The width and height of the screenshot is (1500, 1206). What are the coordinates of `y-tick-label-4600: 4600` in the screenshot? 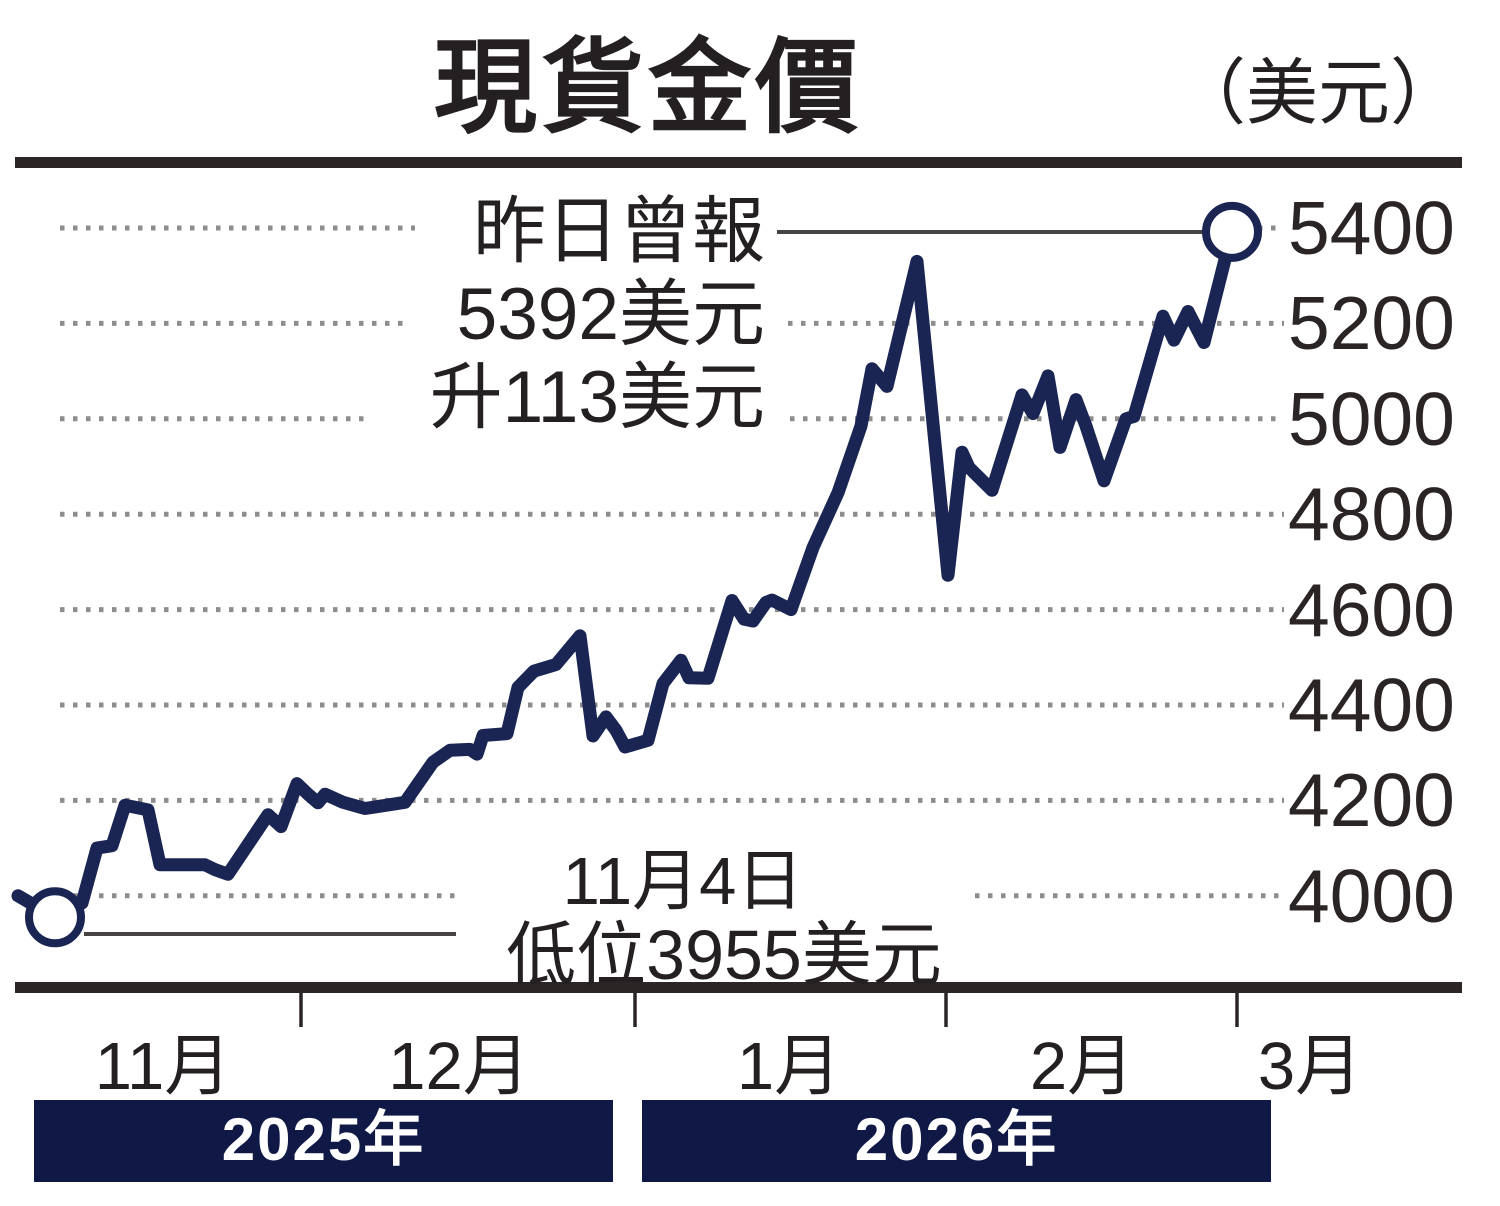 It's located at (1371, 609).